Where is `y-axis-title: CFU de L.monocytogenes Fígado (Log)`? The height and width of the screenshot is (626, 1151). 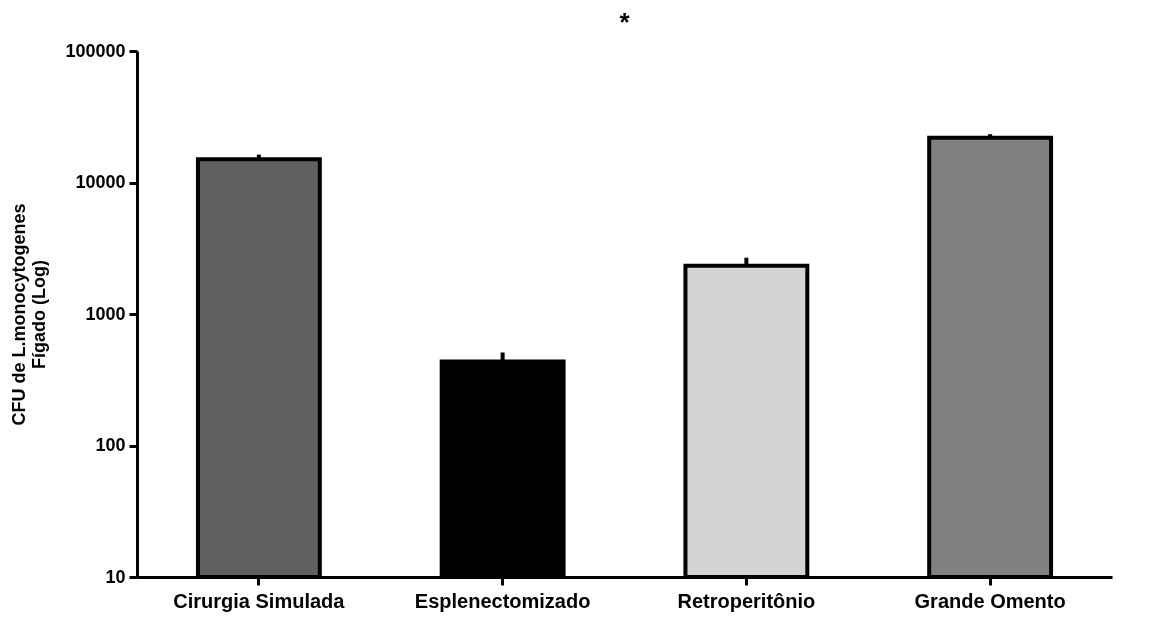
y-axis-title: CFU de L.monocytogenes Fígado (Log) is located at coordinates (29, 314).